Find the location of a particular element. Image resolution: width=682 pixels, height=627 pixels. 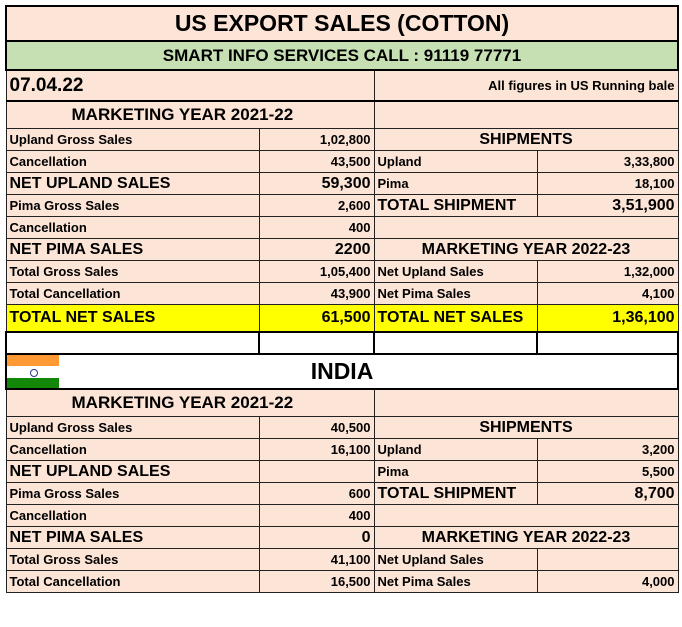

value-cell: 2,600 is located at coordinates (316, 205).